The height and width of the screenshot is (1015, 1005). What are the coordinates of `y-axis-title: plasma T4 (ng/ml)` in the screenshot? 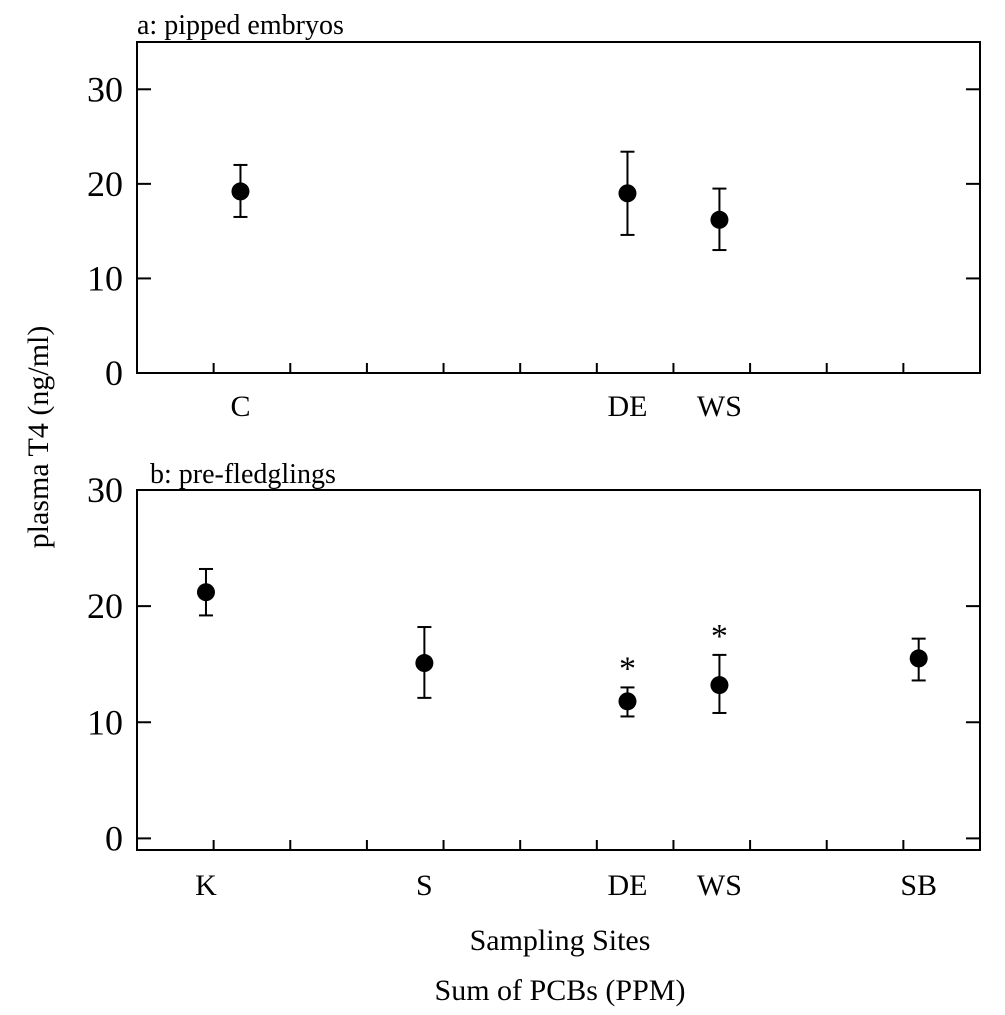 It's located at (38, 437).